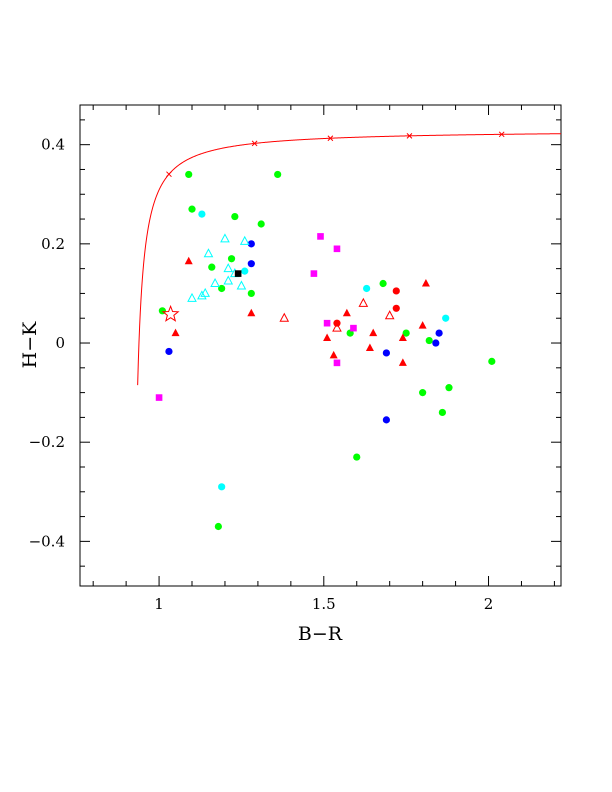 The image size is (612, 792). I want to click on y-tick-label: −0.2, so click(47, 442).